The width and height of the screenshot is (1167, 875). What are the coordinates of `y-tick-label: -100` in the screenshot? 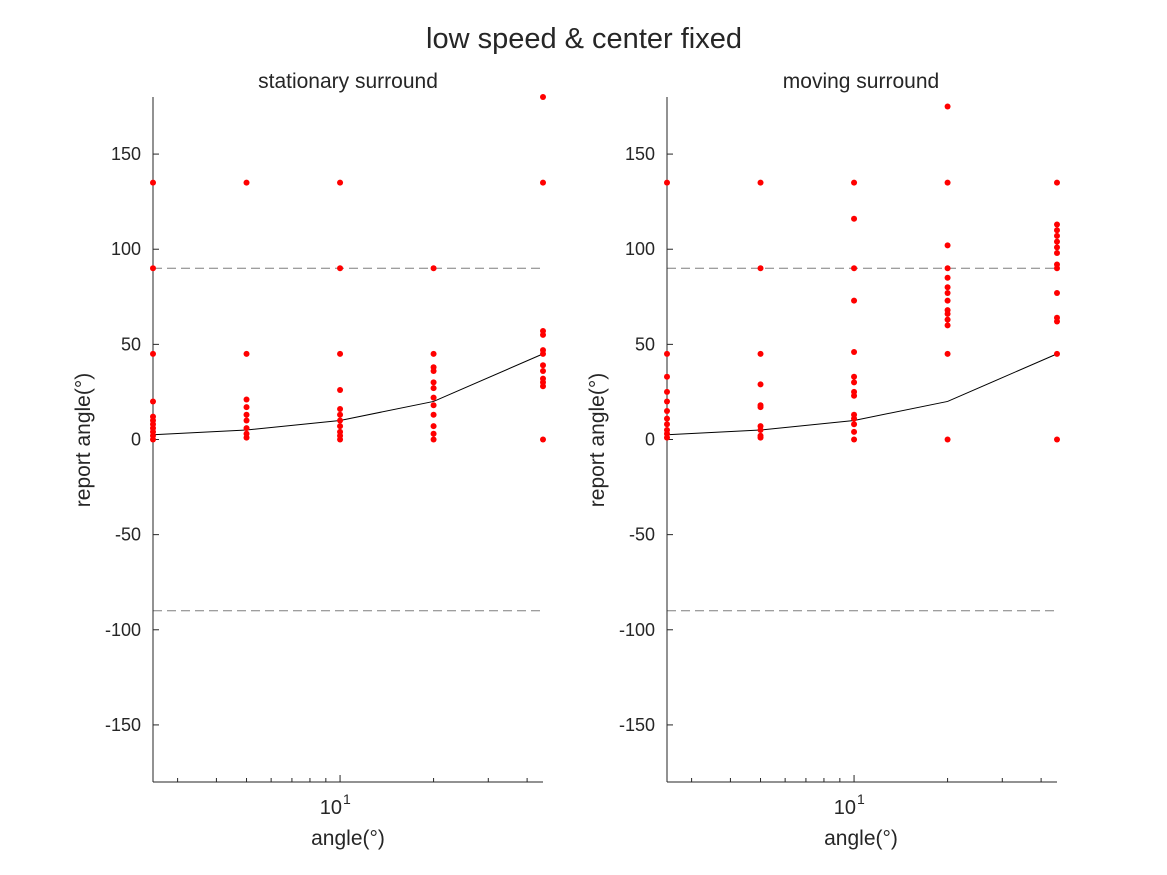 It's located at (637, 630).